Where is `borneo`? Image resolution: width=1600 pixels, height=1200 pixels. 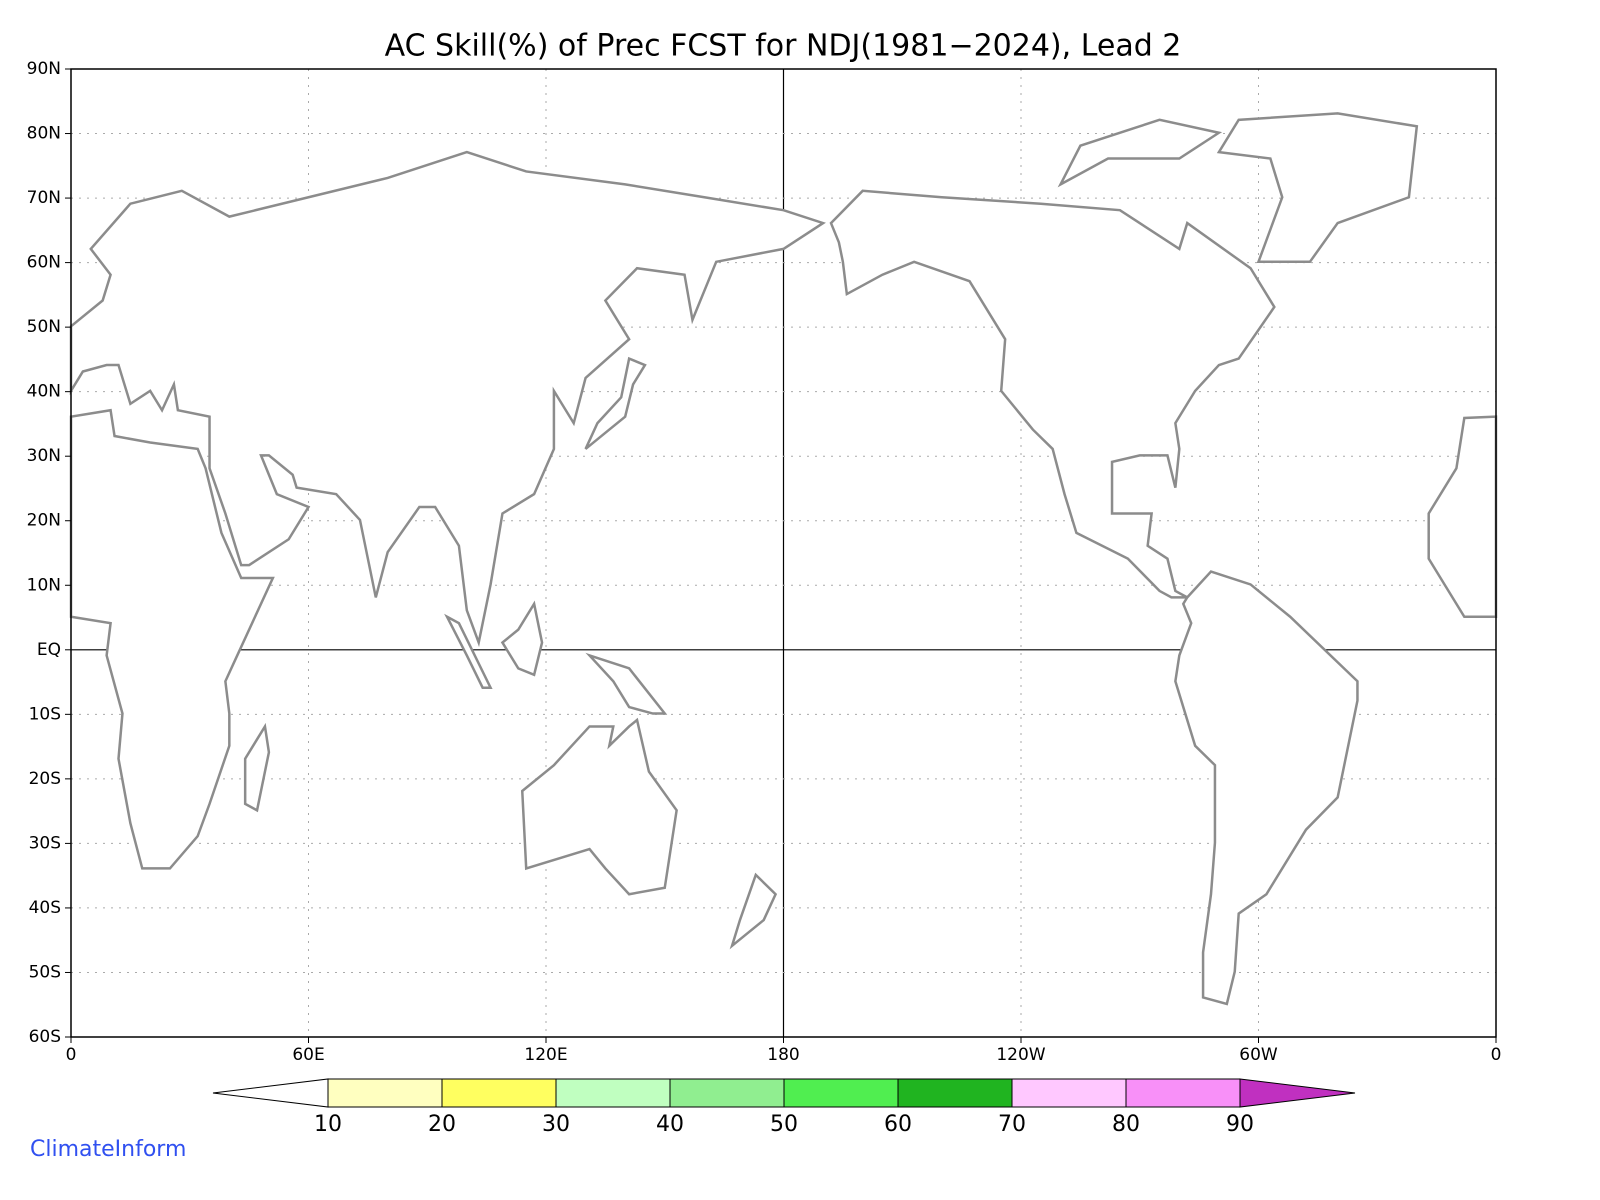
borneo is located at coordinates (522, 639).